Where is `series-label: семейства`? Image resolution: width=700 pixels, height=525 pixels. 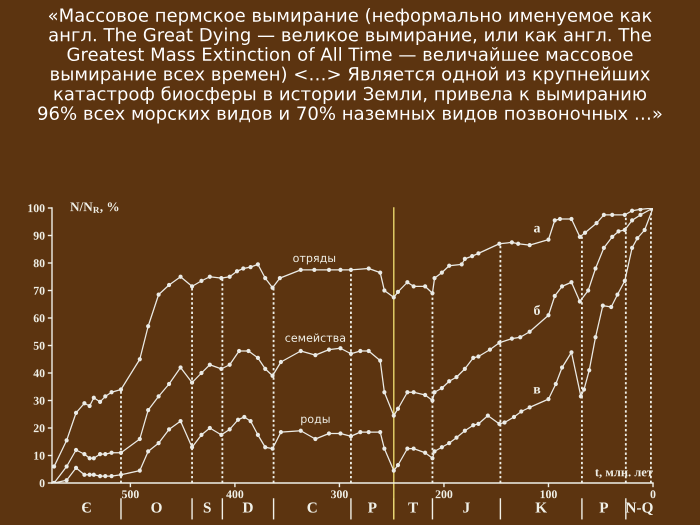 series-label: семейства is located at coordinates (315, 337).